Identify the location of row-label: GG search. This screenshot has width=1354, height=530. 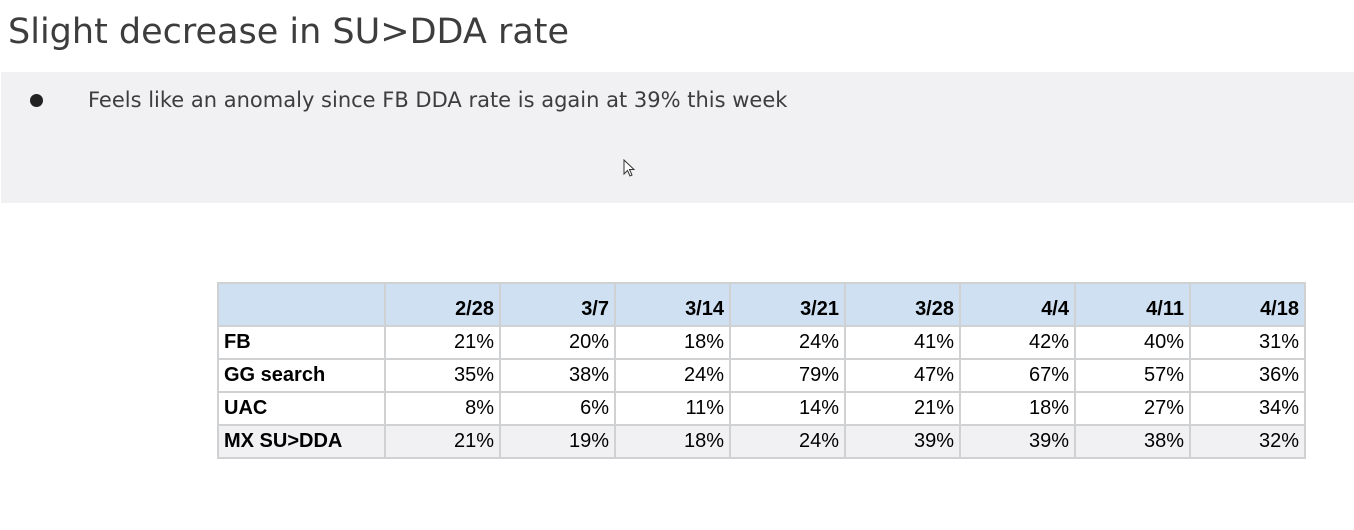
(301, 375).